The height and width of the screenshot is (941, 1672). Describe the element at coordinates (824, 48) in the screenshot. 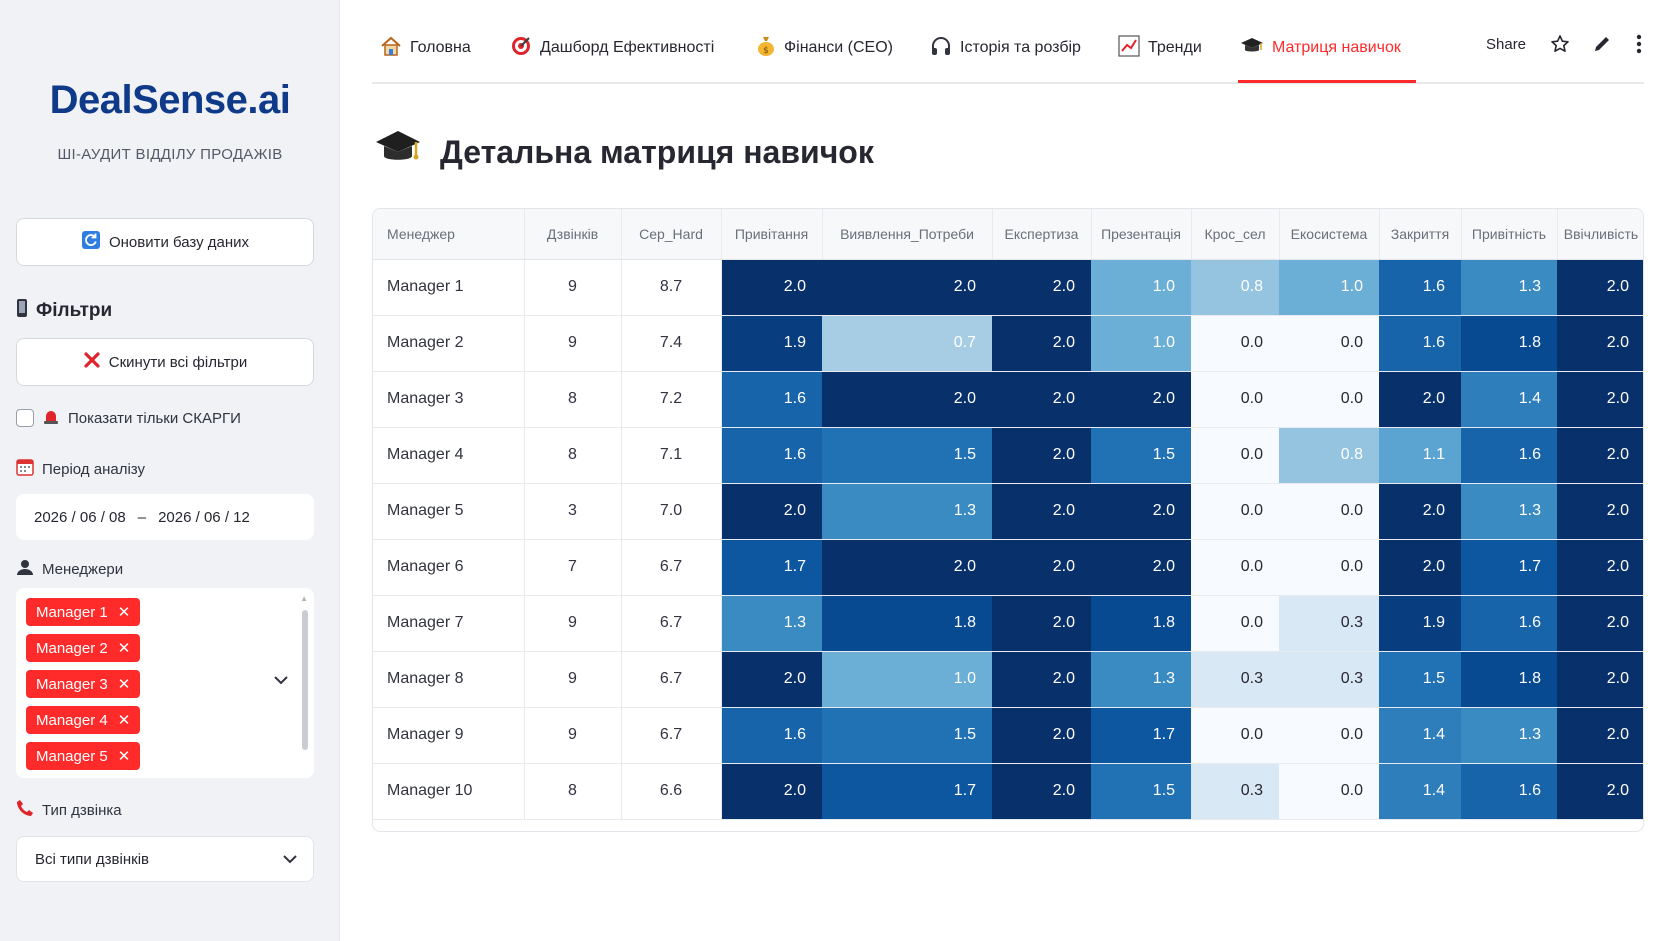

I see `tab-finance: $ Фінанси (CEO)` at that location.